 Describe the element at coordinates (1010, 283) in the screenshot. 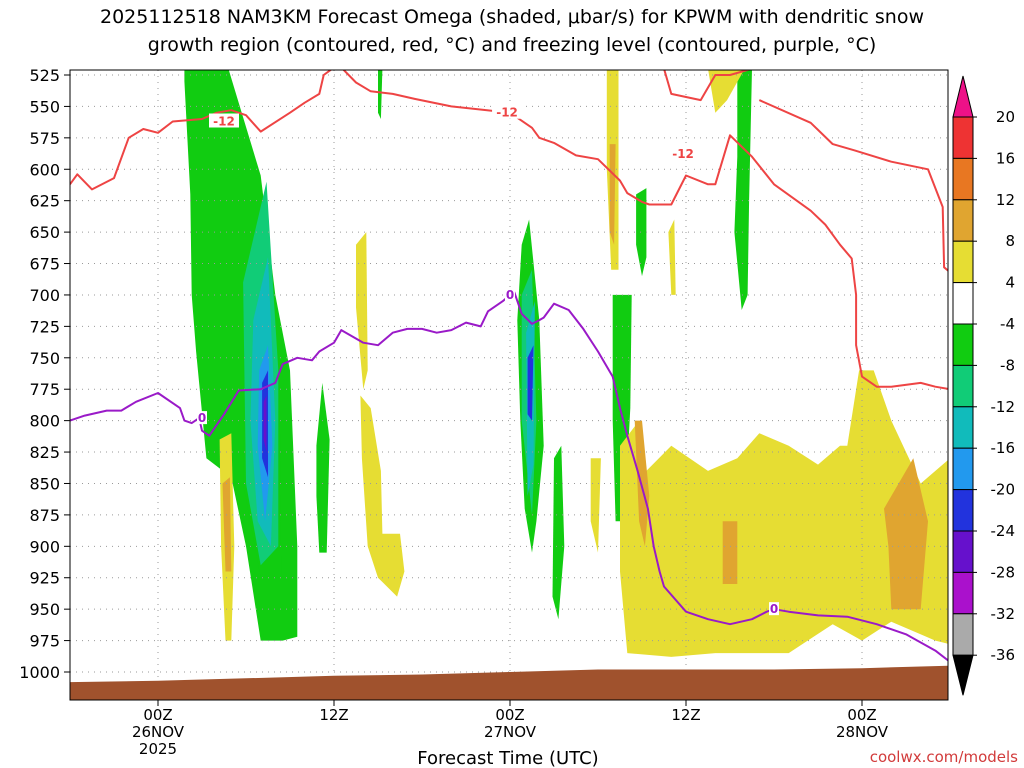

I see `colorbar-label: 4` at that location.